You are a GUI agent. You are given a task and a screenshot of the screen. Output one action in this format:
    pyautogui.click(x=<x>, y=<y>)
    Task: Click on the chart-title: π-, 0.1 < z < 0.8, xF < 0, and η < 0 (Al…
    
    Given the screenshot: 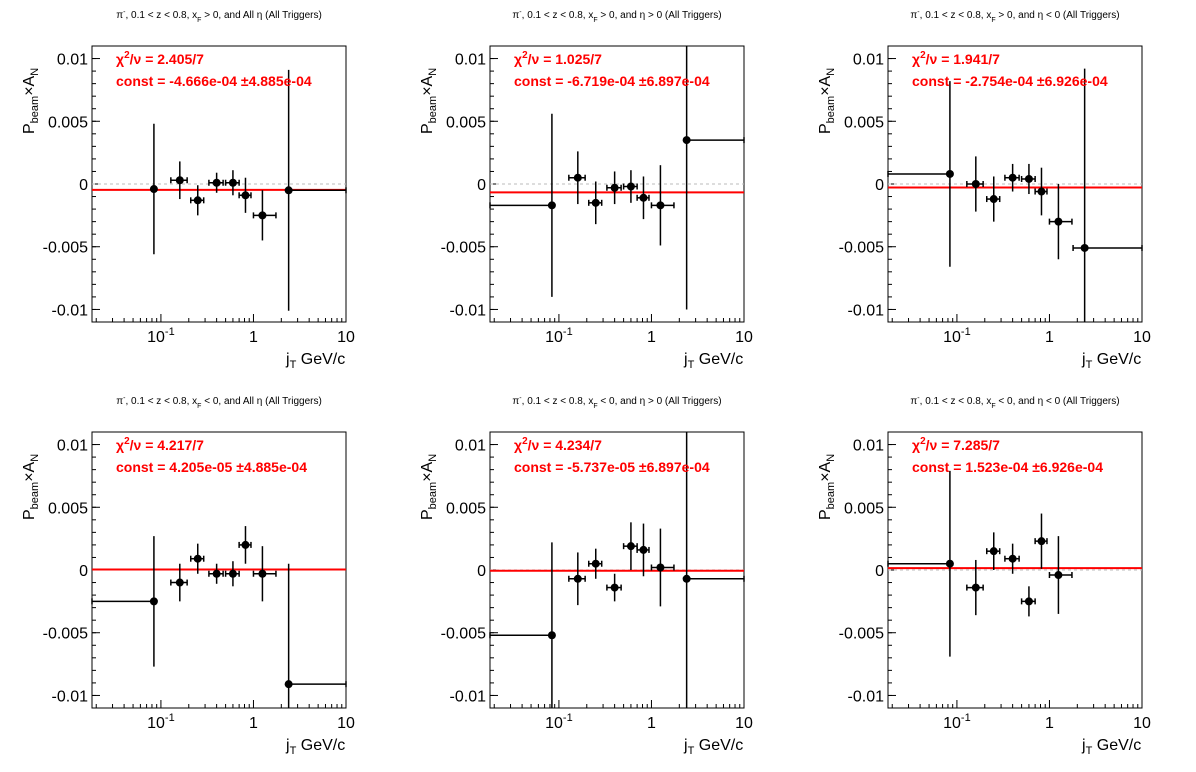 What is the action you would take?
    pyautogui.click(x=1014, y=402)
    